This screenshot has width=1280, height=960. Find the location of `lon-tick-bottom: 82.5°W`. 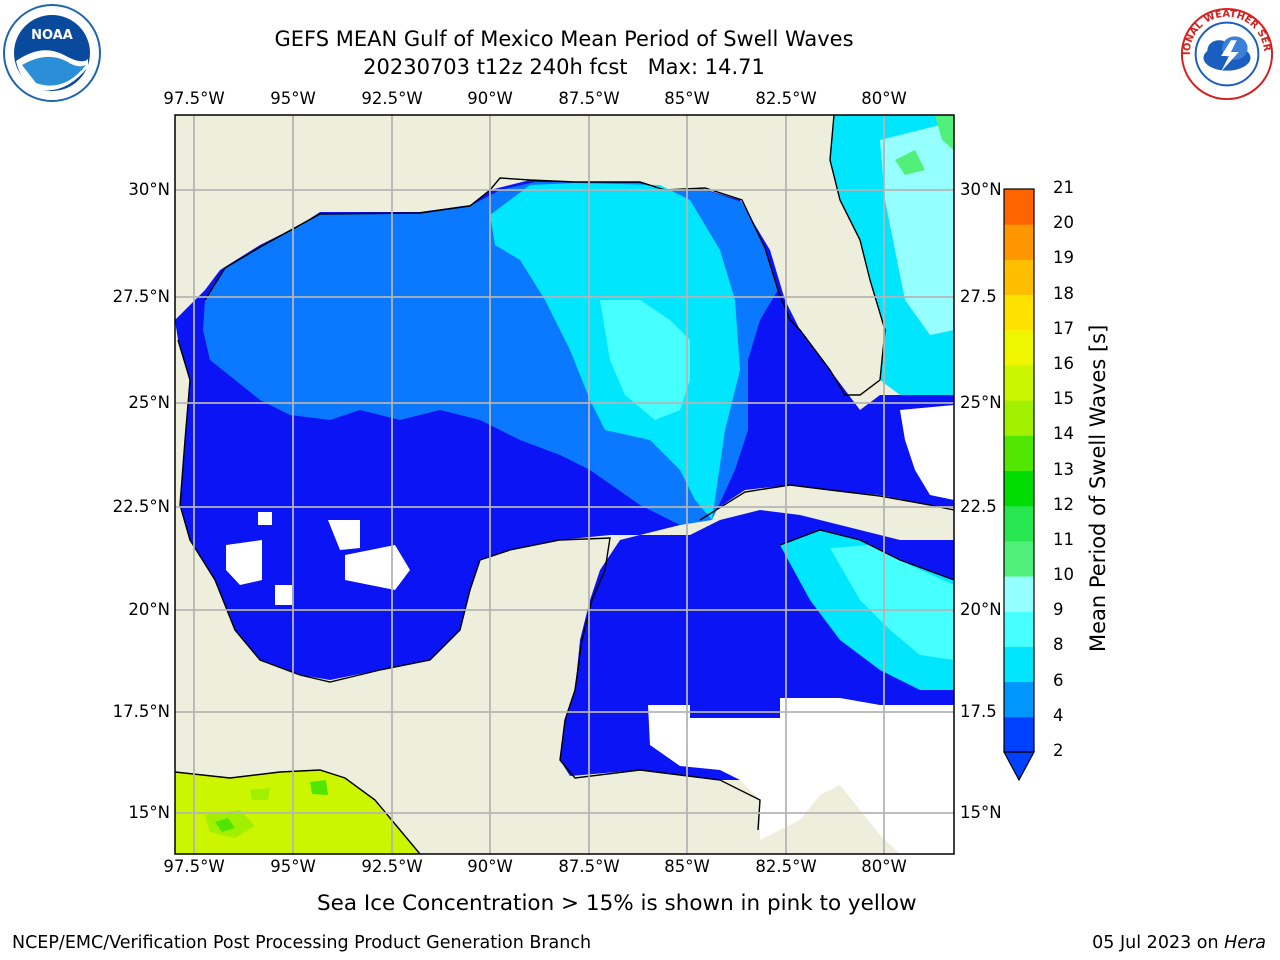

lon-tick-bottom: 82.5°W is located at coordinates (786, 866).